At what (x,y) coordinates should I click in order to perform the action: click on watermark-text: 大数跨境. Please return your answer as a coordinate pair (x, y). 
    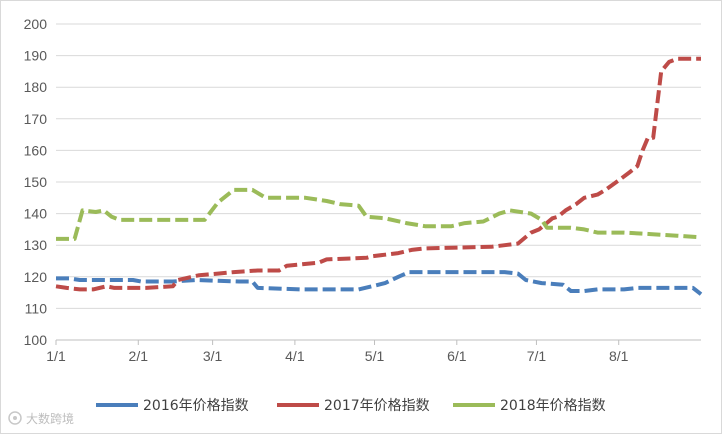
    Looking at the image, I should click on (50, 418).